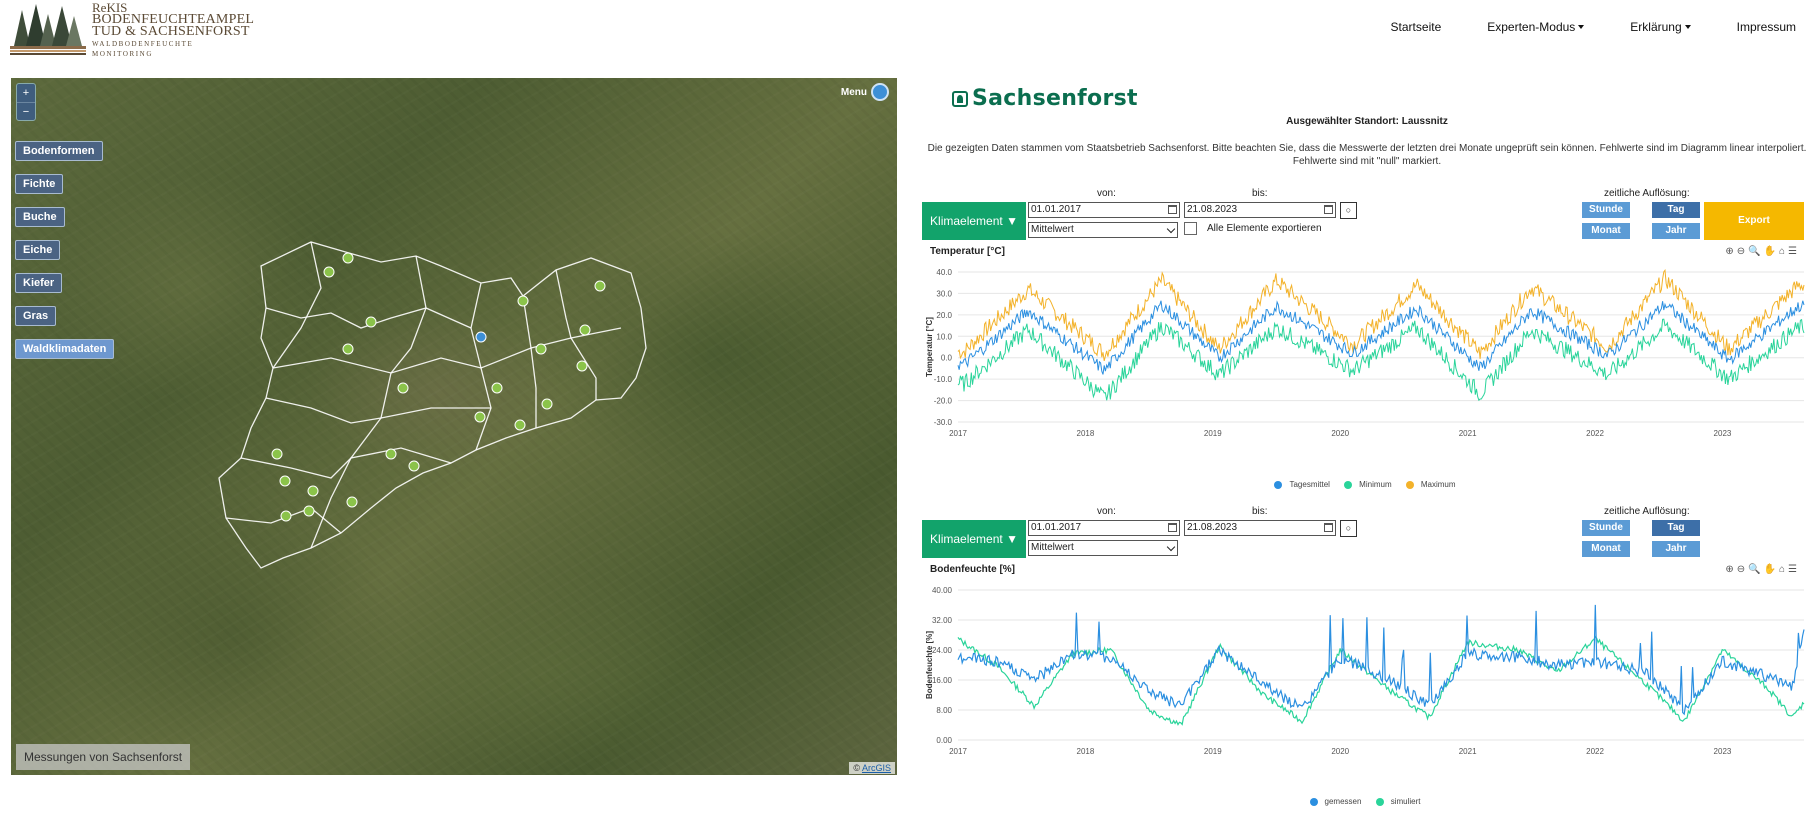  I want to click on nav-explanation: Erklärung, so click(1660, 30).